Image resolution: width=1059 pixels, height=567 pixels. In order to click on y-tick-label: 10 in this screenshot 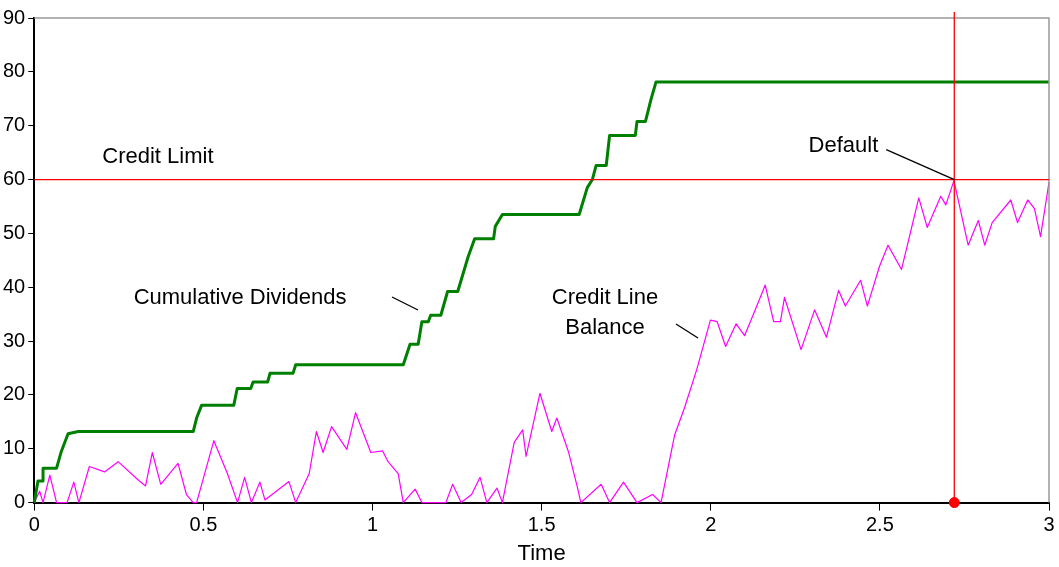, I will do `click(14, 447)`.